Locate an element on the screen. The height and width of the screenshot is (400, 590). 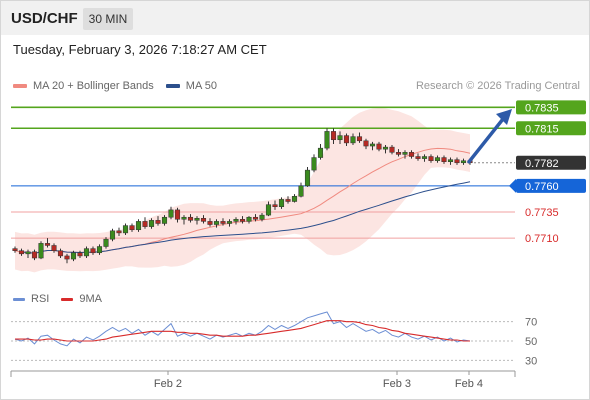
rsi-panel: 70 50 30 is located at coordinates (274, 339).